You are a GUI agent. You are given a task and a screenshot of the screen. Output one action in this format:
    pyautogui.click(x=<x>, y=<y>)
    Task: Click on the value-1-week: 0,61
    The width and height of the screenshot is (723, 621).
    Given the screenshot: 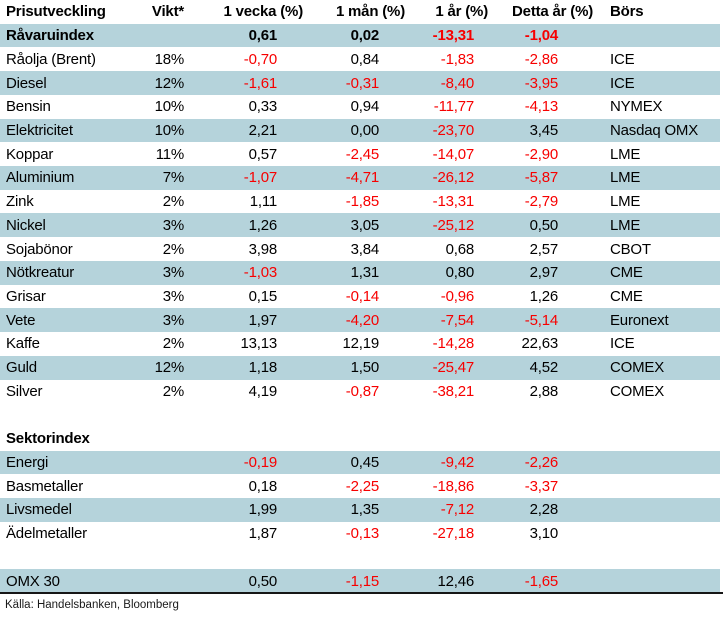 What is the action you would take?
    pyautogui.click(x=263, y=36)
    